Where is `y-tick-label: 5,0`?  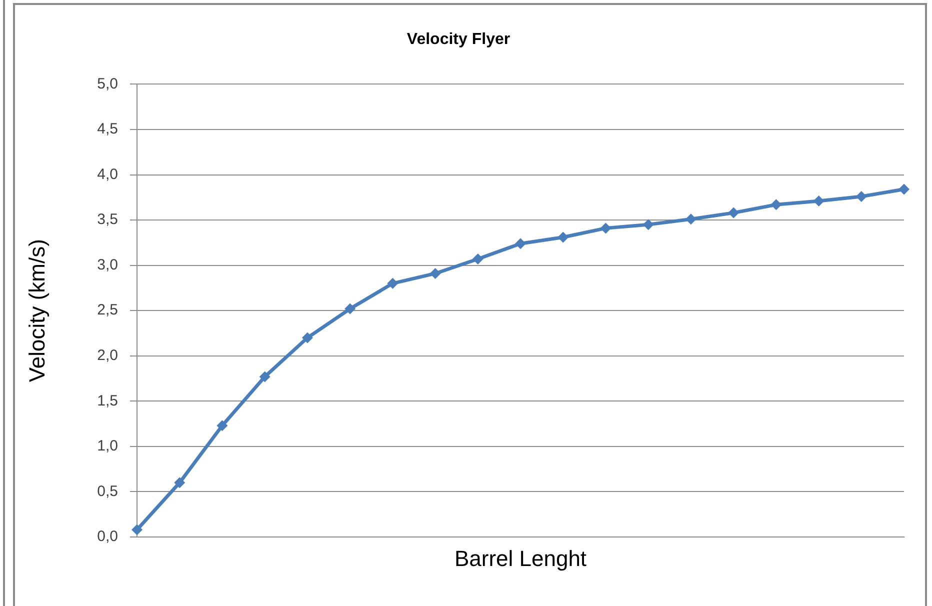 y-tick-label: 5,0 is located at coordinates (107, 83).